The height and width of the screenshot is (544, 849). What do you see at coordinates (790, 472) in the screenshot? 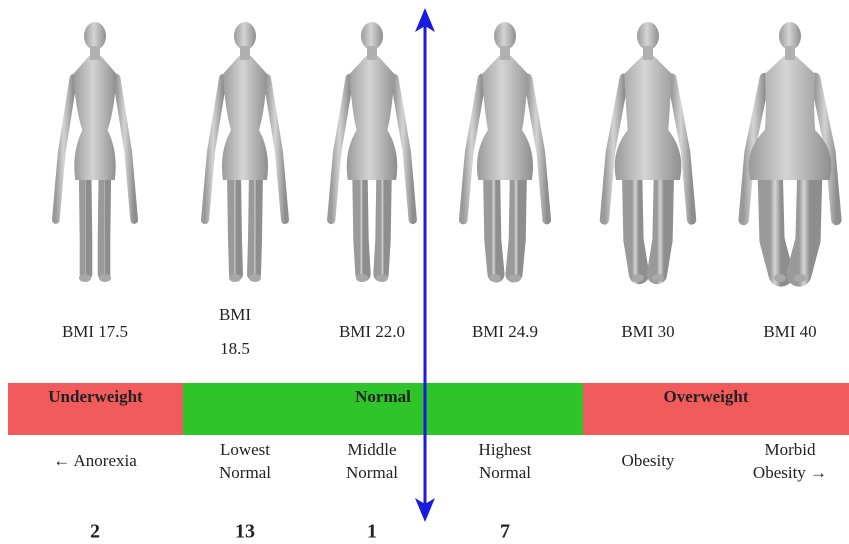
I see `description: Obesity →` at bounding box center [790, 472].